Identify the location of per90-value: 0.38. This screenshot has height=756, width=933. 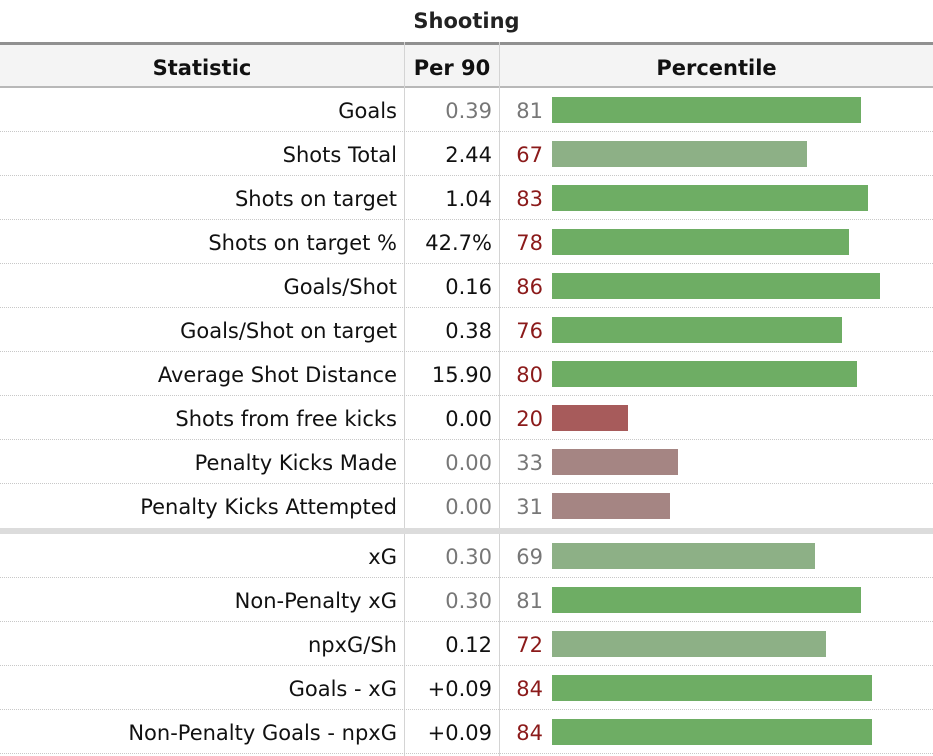
(468, 331).